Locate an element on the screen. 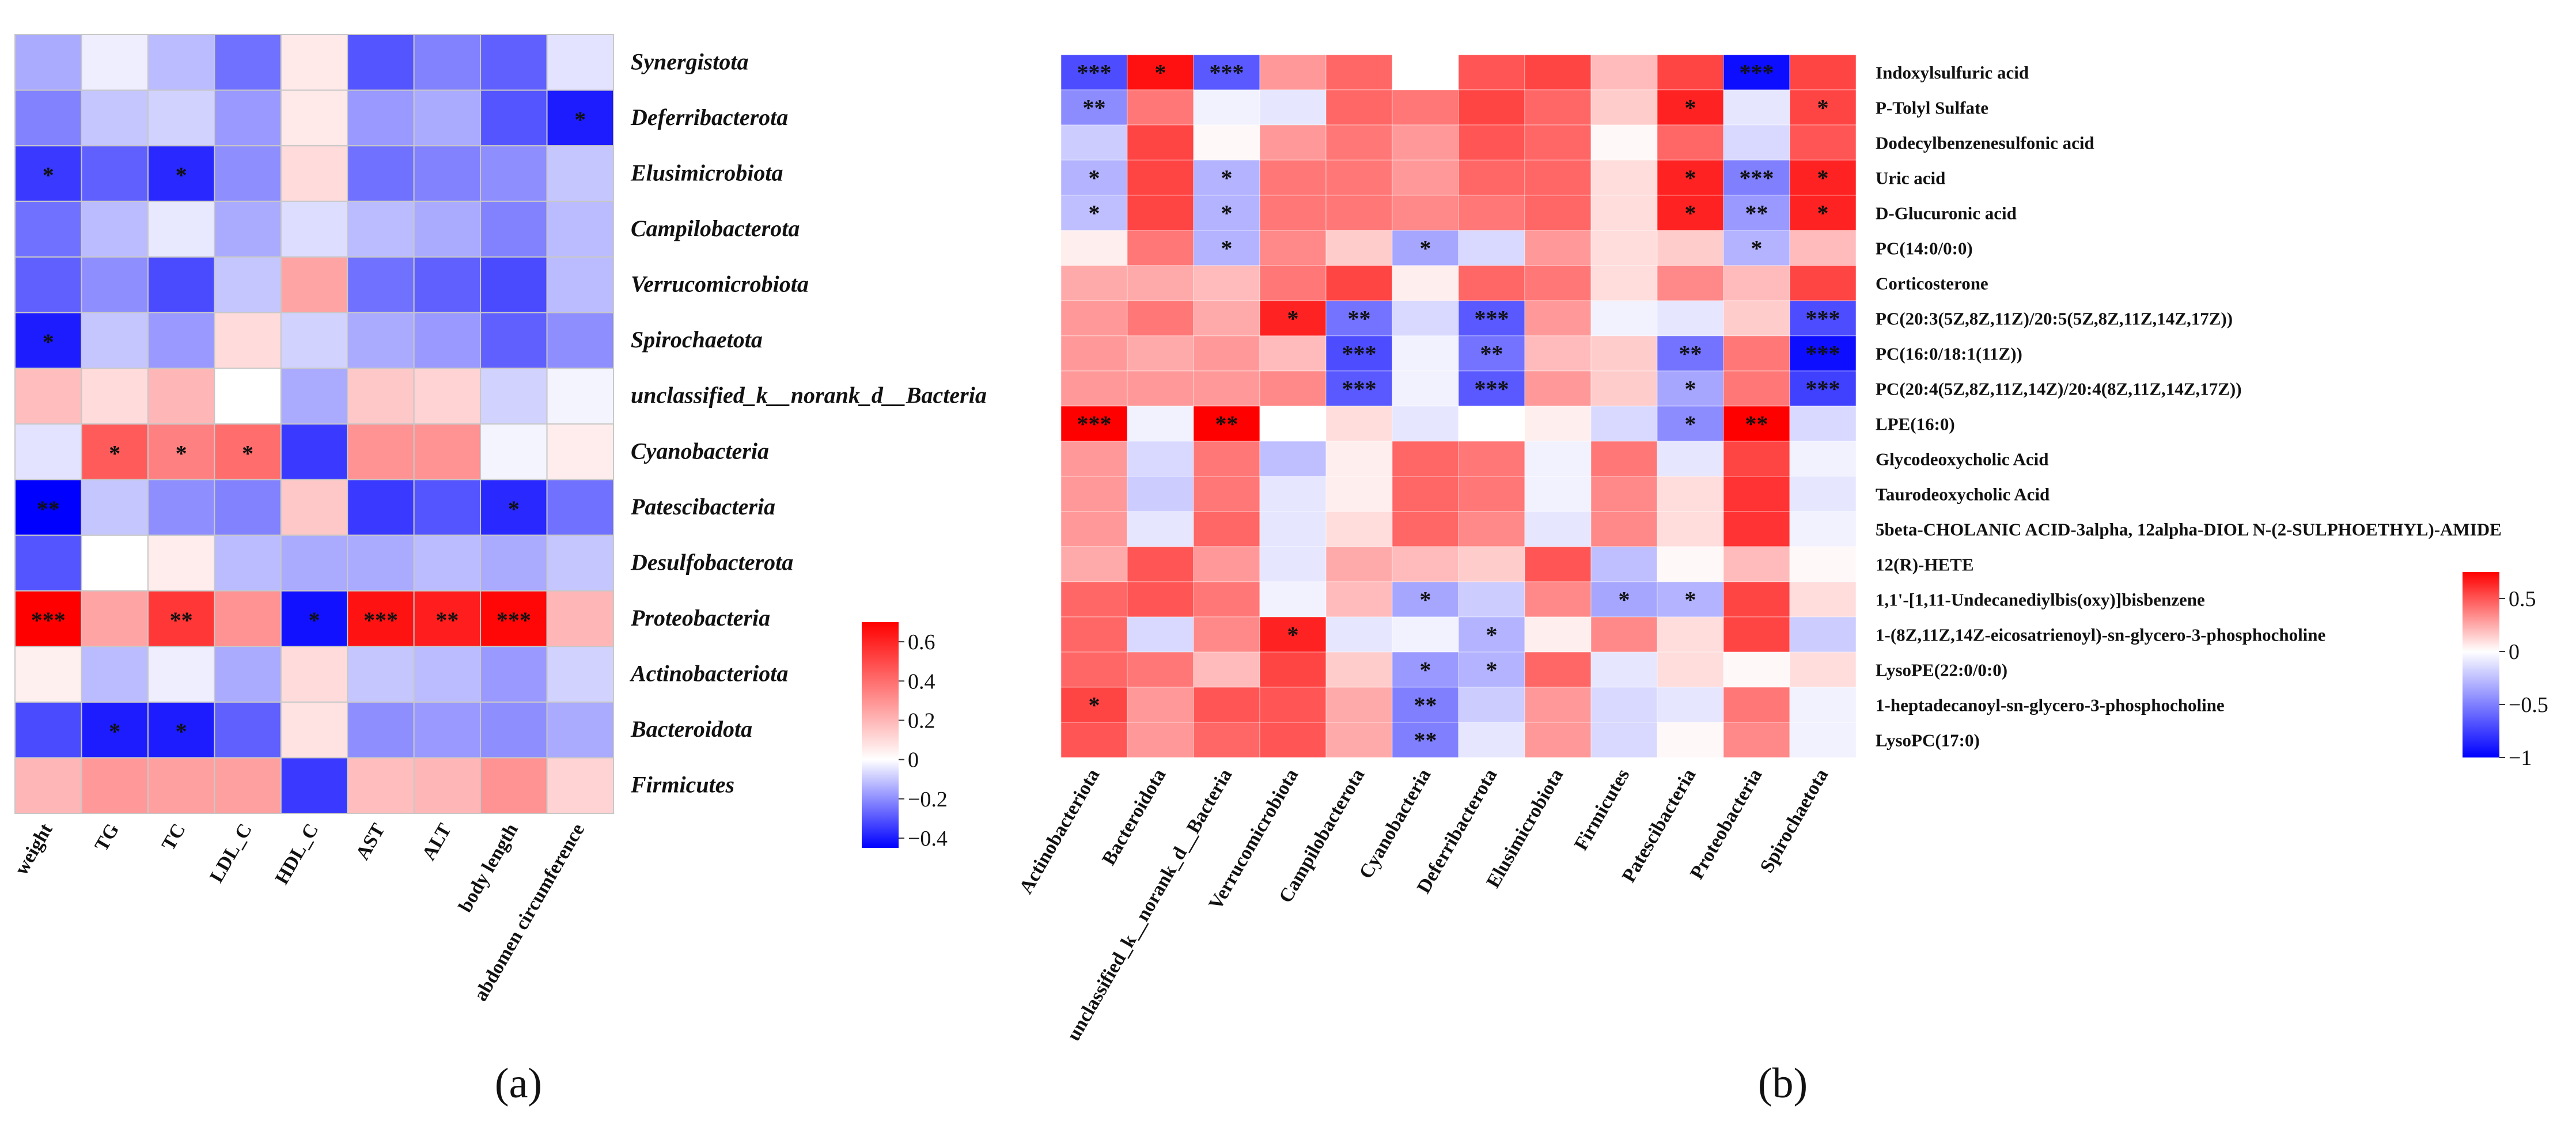  row-label: LPE(16:0) is located at coordinates (1915, 424).